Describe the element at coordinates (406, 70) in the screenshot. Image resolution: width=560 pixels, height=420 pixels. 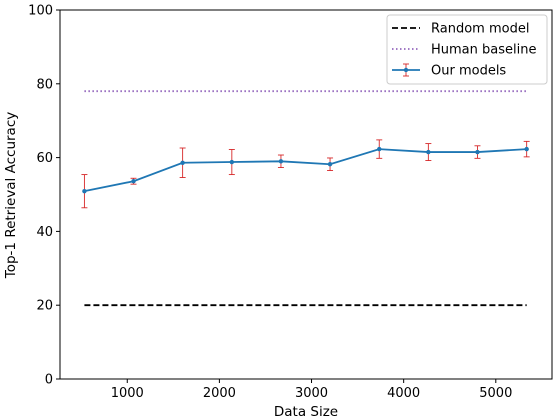
I see `legend-marker` at that location.